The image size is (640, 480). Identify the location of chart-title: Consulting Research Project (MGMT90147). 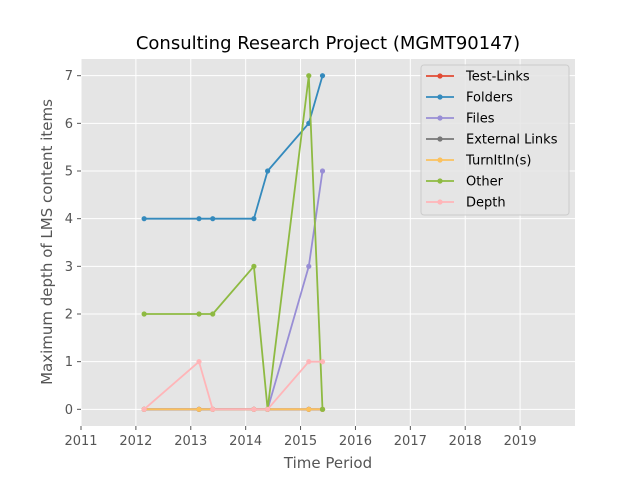
(328, 43).